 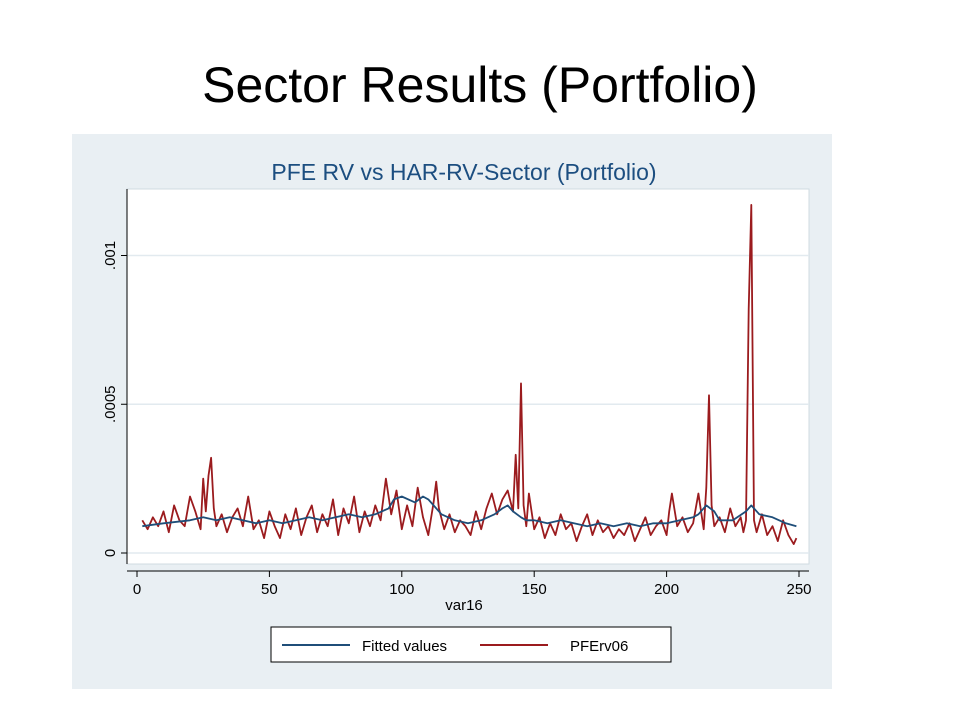 What do you see at coordinates (110, 404) in the screenshot?
I see `y-tick-label: .0005` at bounding box center [110, 404].